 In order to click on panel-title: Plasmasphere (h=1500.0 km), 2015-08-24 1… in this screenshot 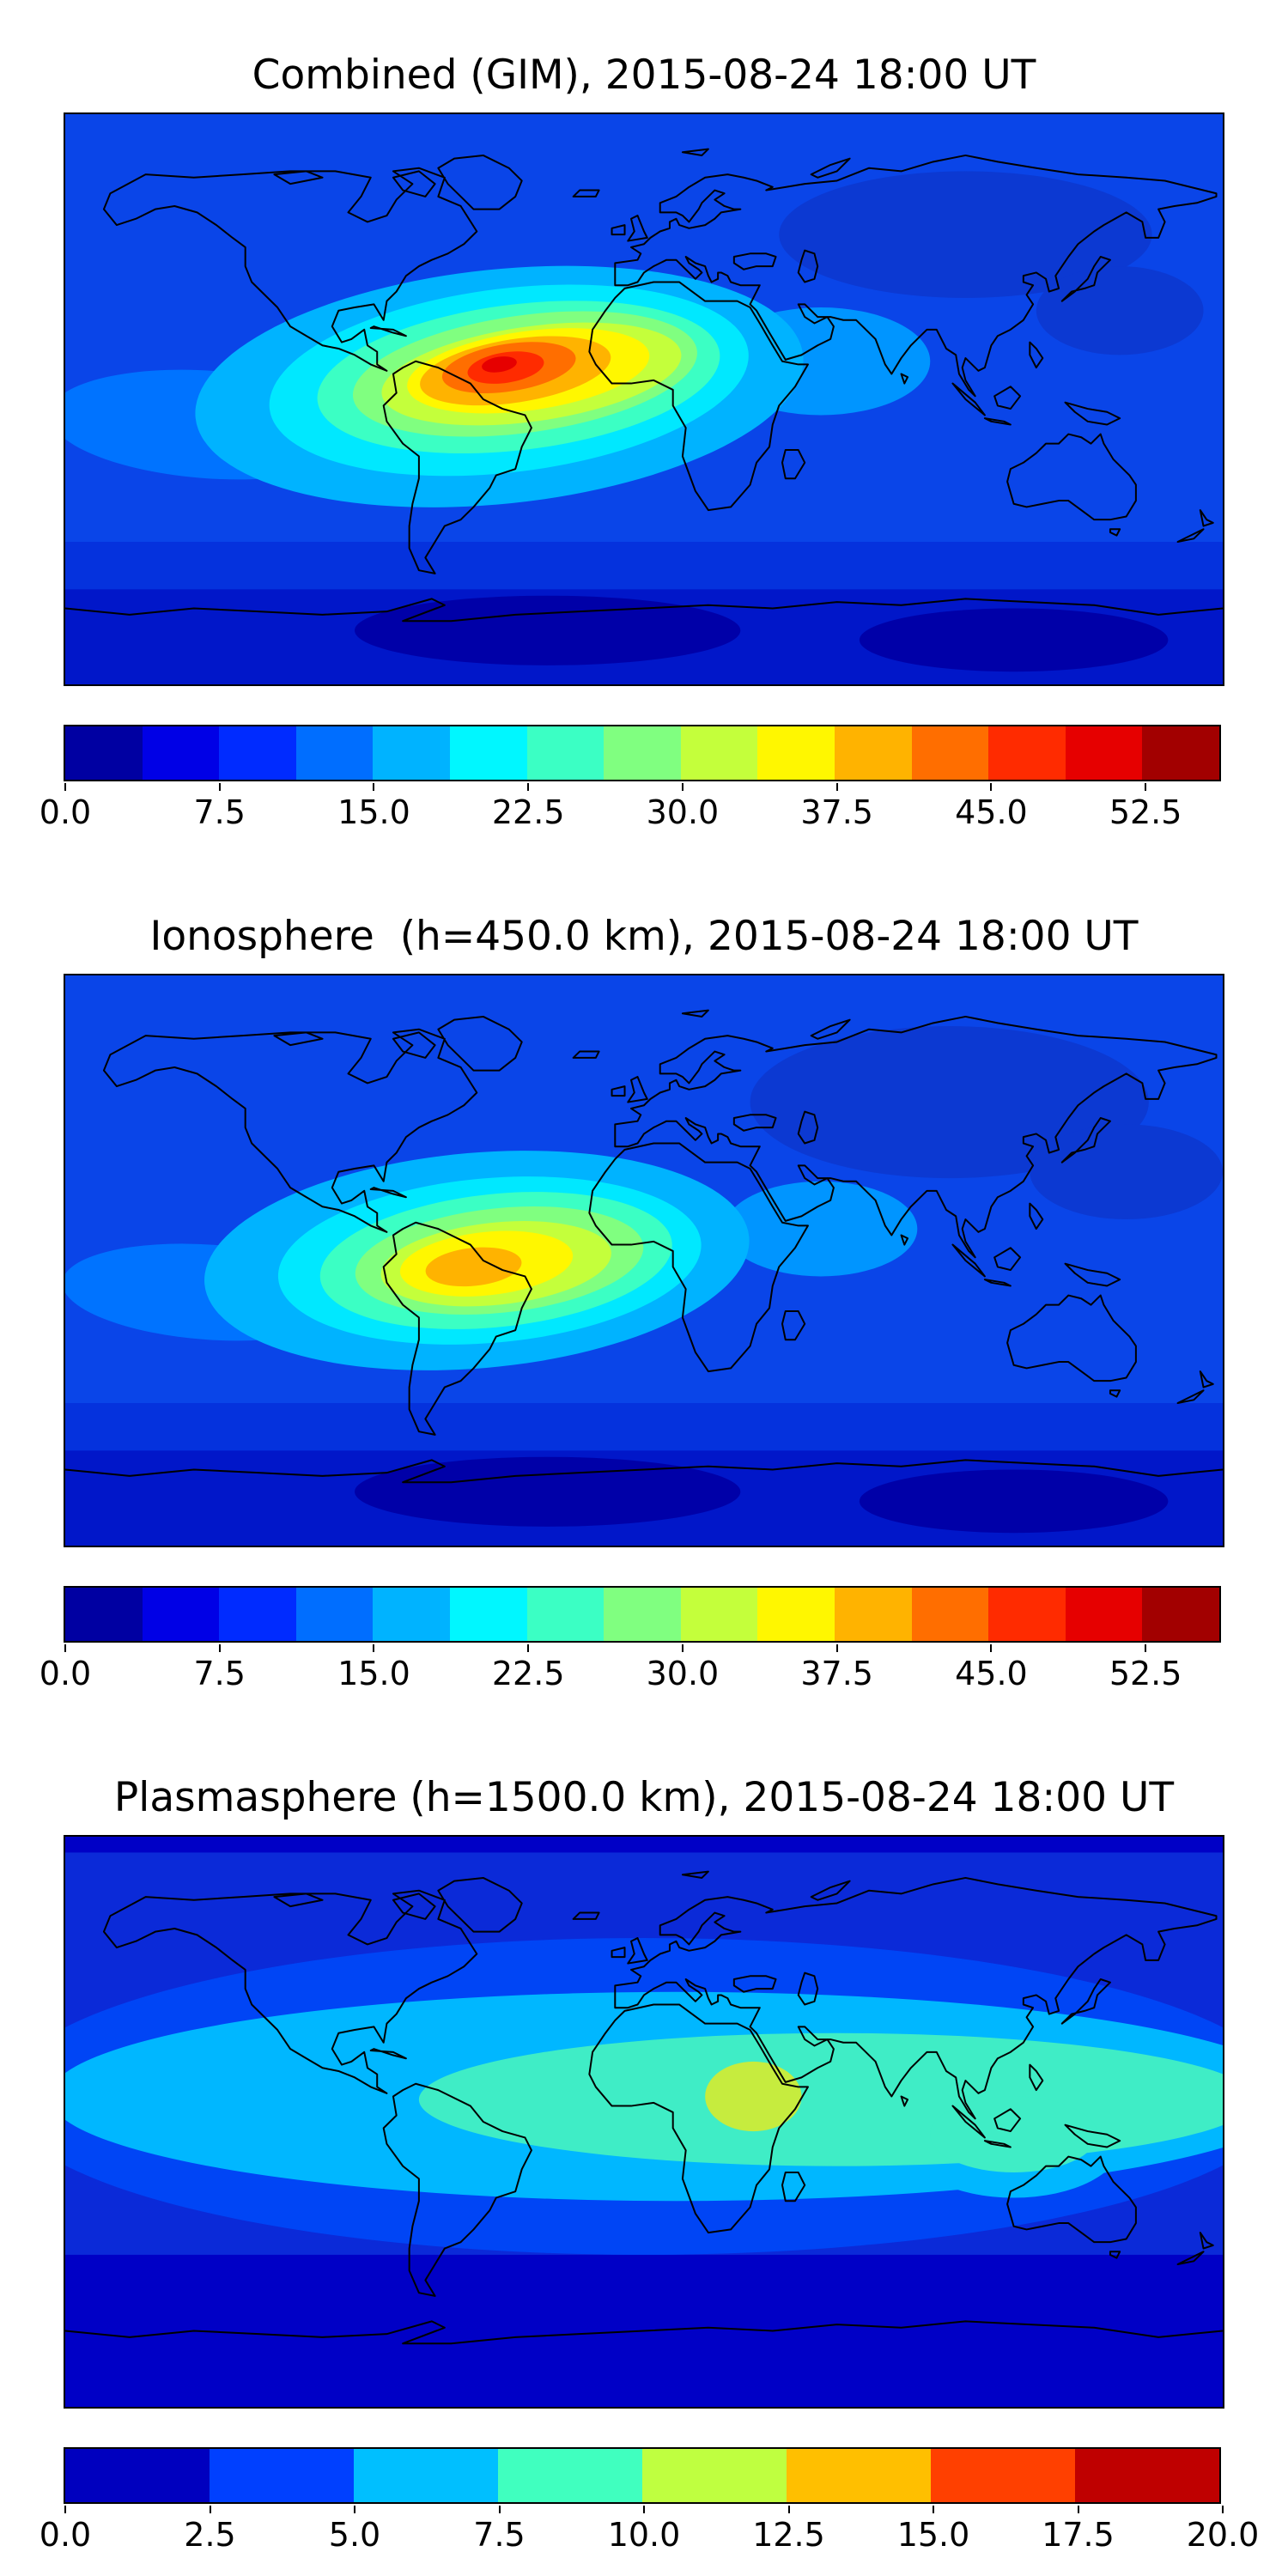, I will do `click(644, 1798)`.